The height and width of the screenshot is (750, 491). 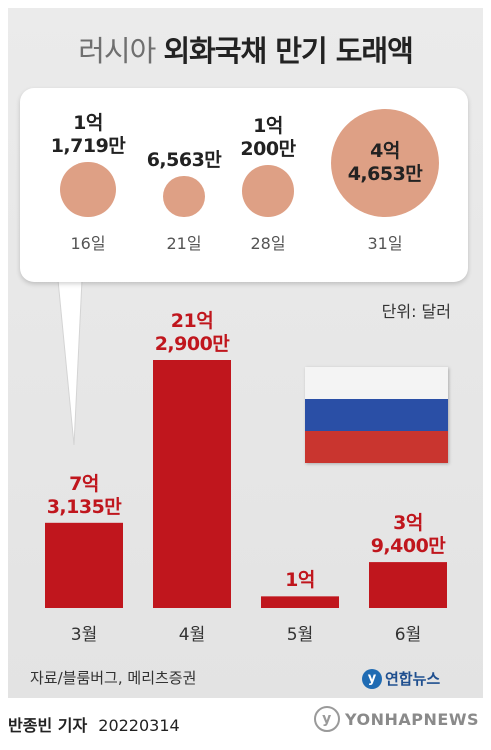 I want to click on bar-value-label: 7억 3,135만, so click(x=84, y=496).